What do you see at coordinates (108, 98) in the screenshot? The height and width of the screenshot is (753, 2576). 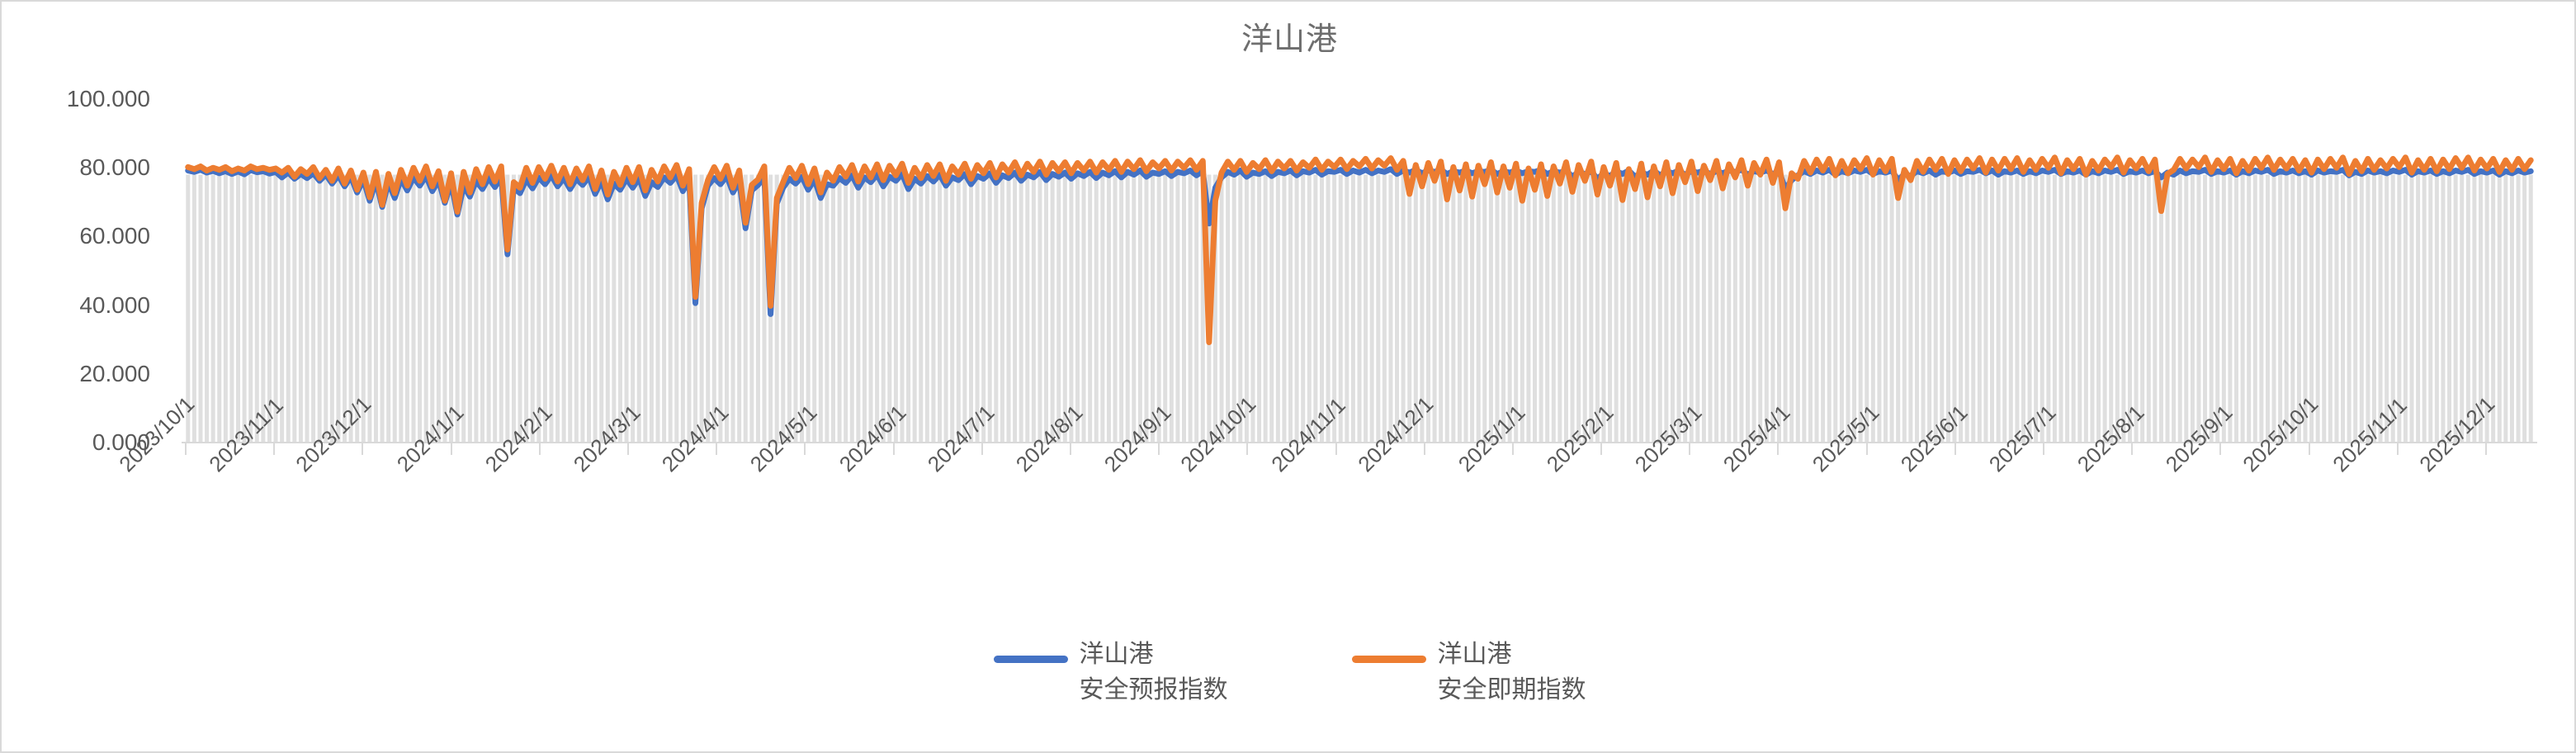 I see `y-tick-label: 100.000` at bounding box center [108, 98].